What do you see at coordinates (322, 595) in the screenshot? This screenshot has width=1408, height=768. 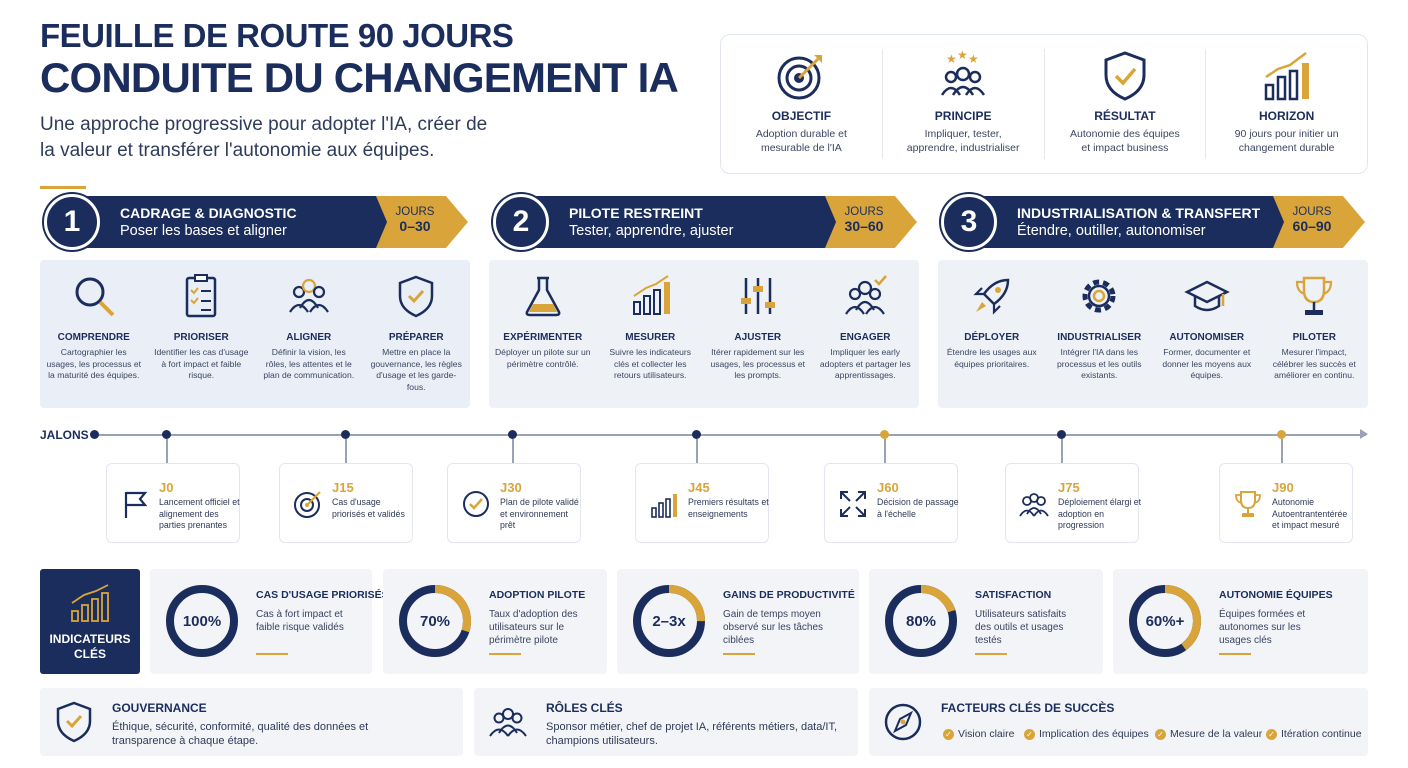 I see `kpi-title: CAS D'USAGE PRIORISÉS` at bounding box center [322, 595].